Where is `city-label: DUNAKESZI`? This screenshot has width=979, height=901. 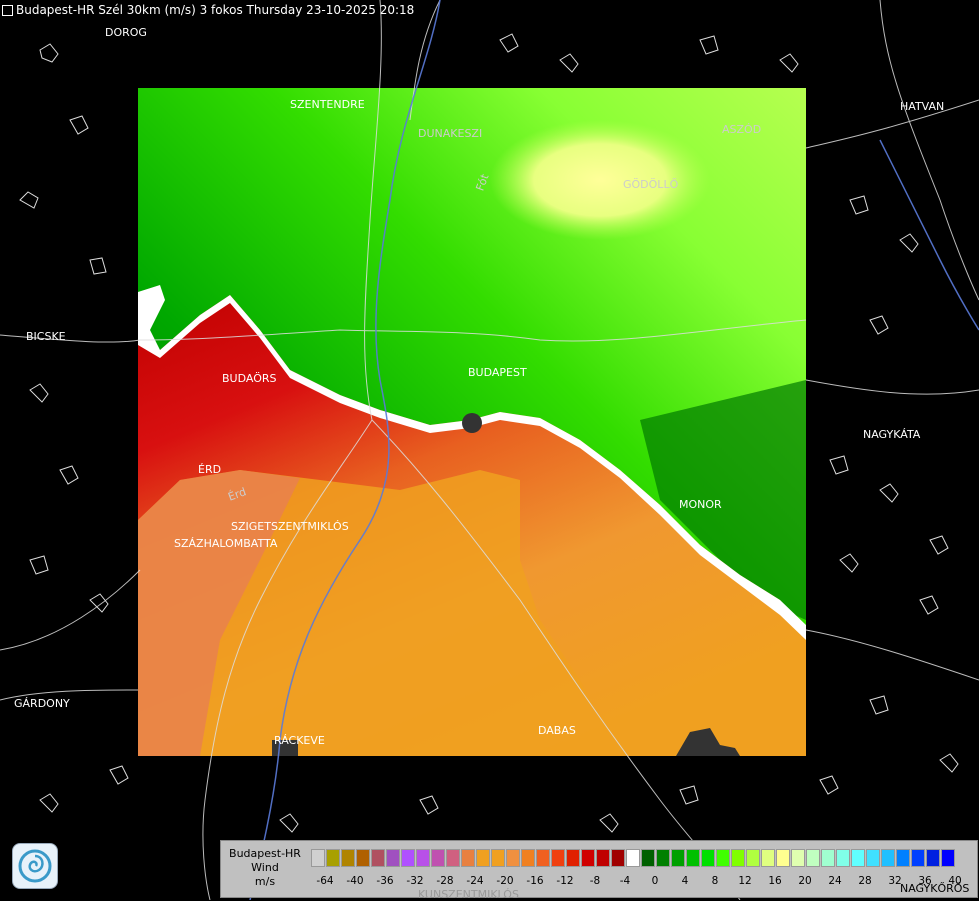 city-label: DUNAKESZI is located at coordinates (450, 133).